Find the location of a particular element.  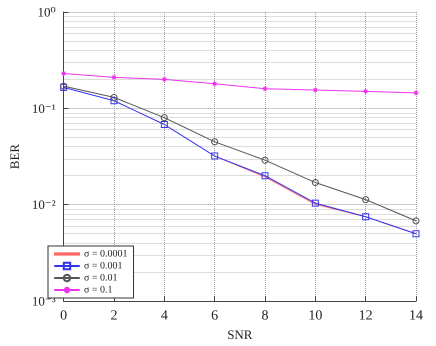

x-tick-label: 12 is located at coordinates (365, 316).